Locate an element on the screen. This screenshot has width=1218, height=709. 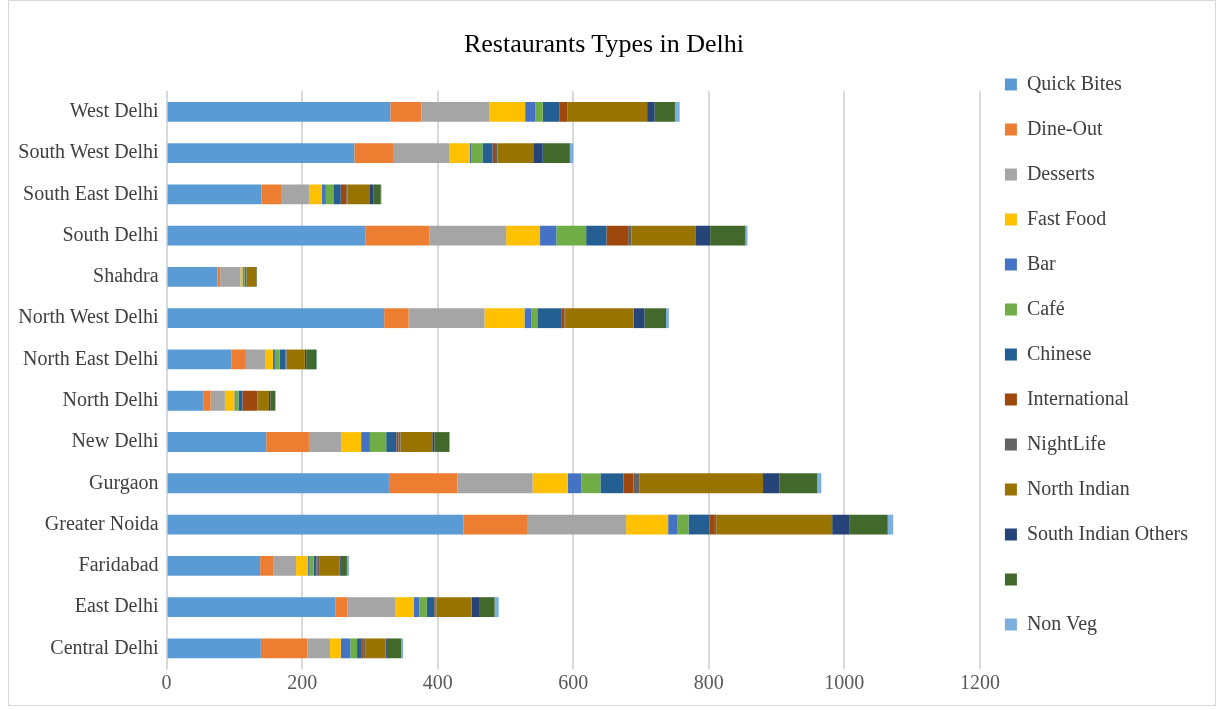
legend-label: Dine-Out is located at coordinates (1064, 127).